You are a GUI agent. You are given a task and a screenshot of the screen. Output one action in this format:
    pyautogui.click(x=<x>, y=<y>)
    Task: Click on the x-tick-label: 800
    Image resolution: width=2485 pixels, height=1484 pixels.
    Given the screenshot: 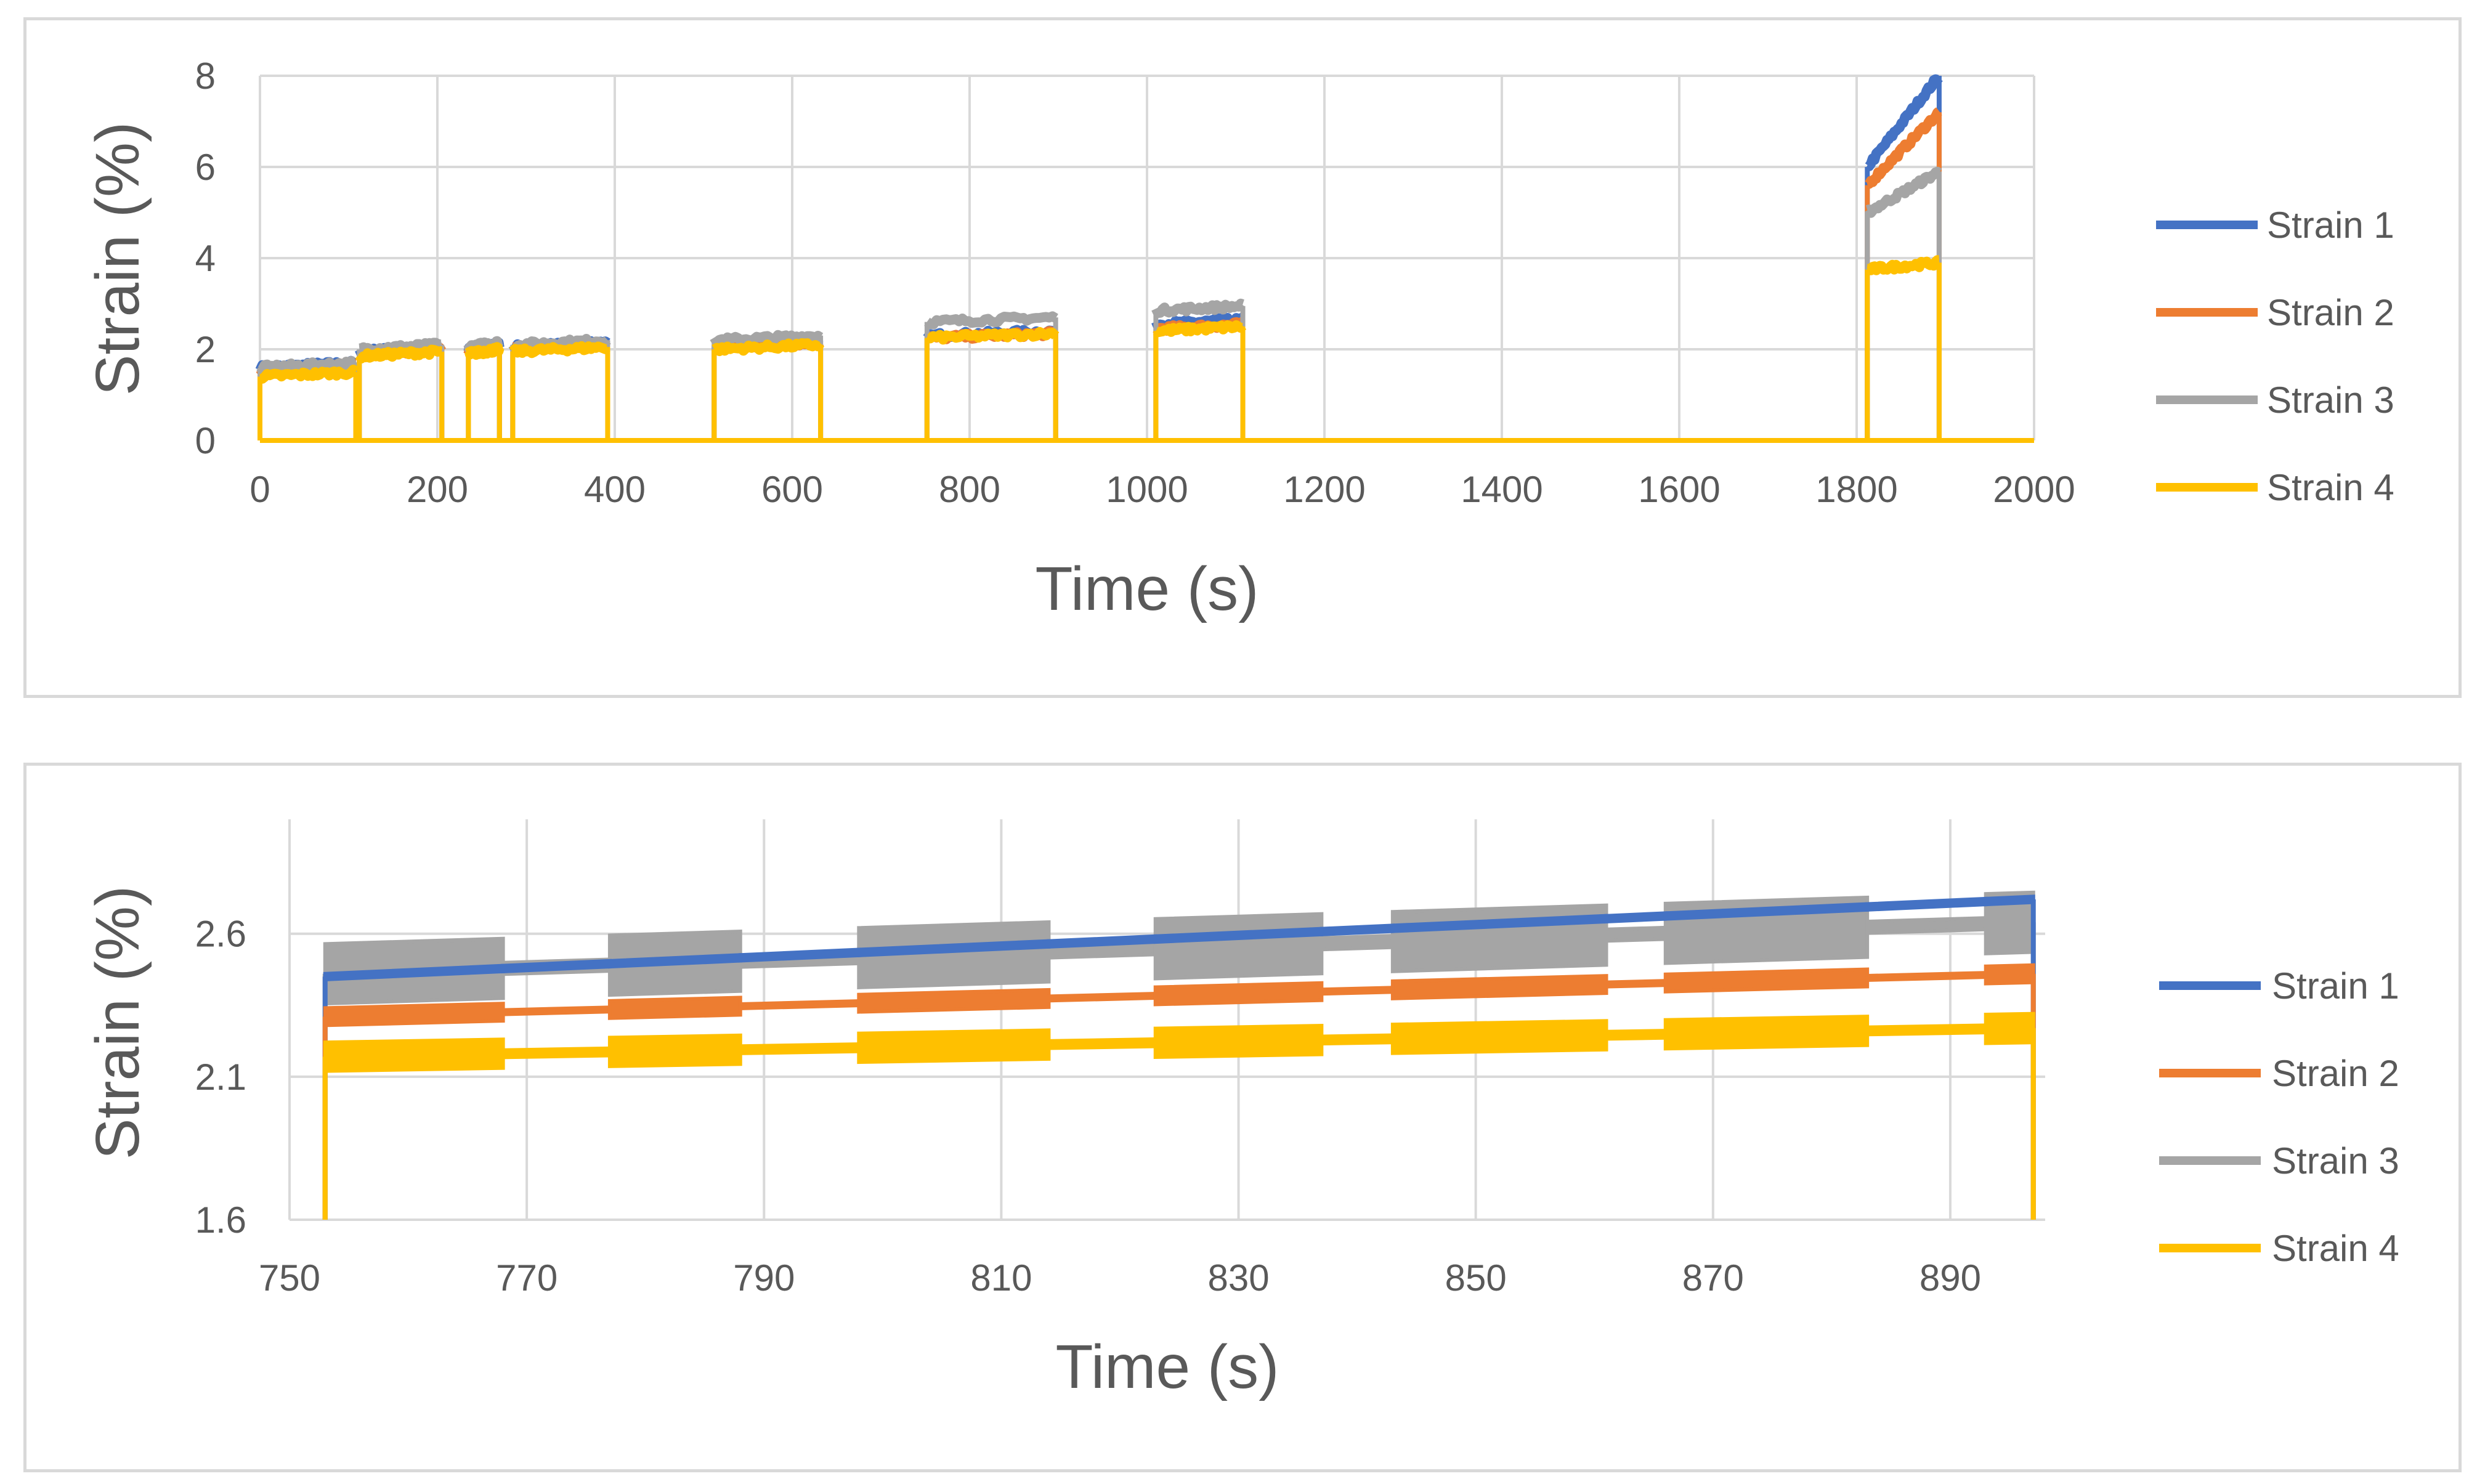 What is the action you would take?
    pyautogui.click(x=969, y=489)
    